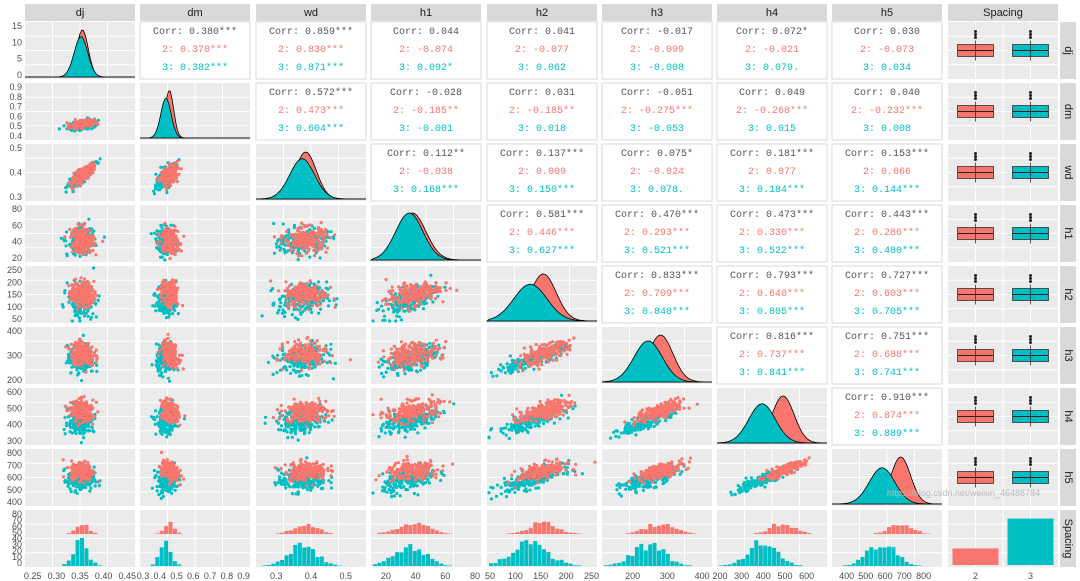  I want to click on scatter-point-dj-dm-g3, so click(59, 129).